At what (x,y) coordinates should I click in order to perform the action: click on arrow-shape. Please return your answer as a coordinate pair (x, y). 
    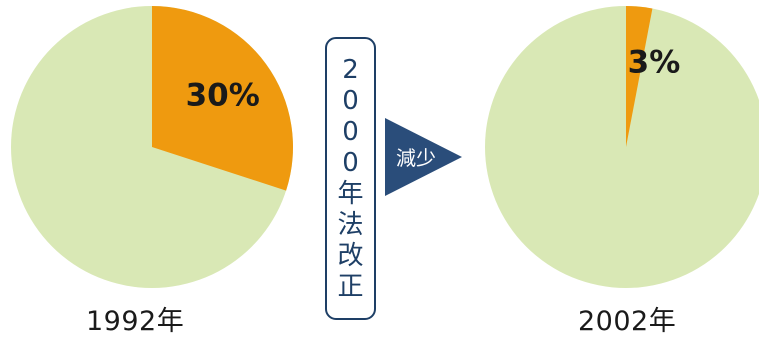
    Looking at the image, I should click on (423, 157).